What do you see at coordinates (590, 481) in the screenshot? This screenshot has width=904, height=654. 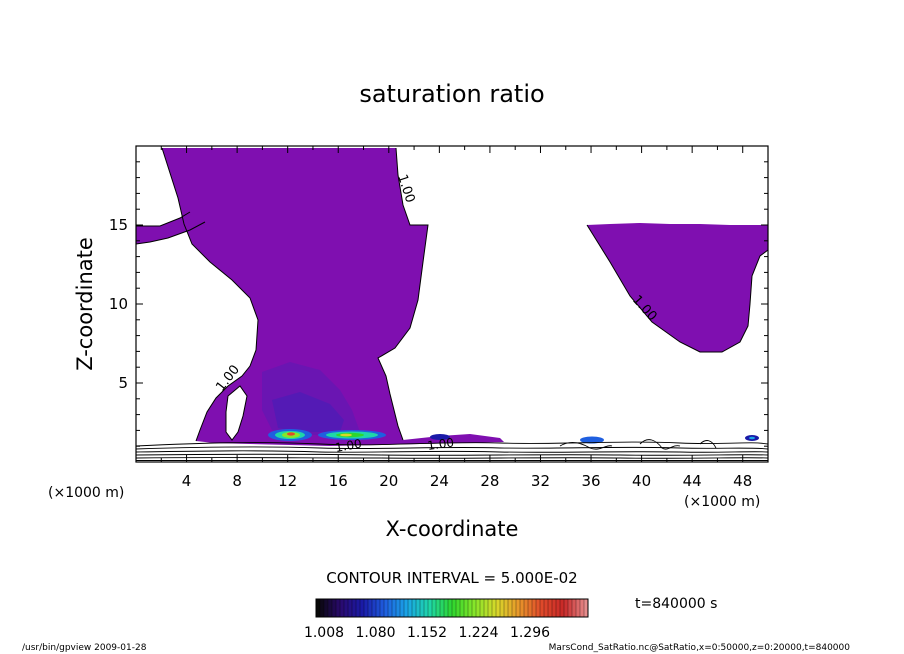 I see `x-tick-label: 36` at bounding box center [590, 481].